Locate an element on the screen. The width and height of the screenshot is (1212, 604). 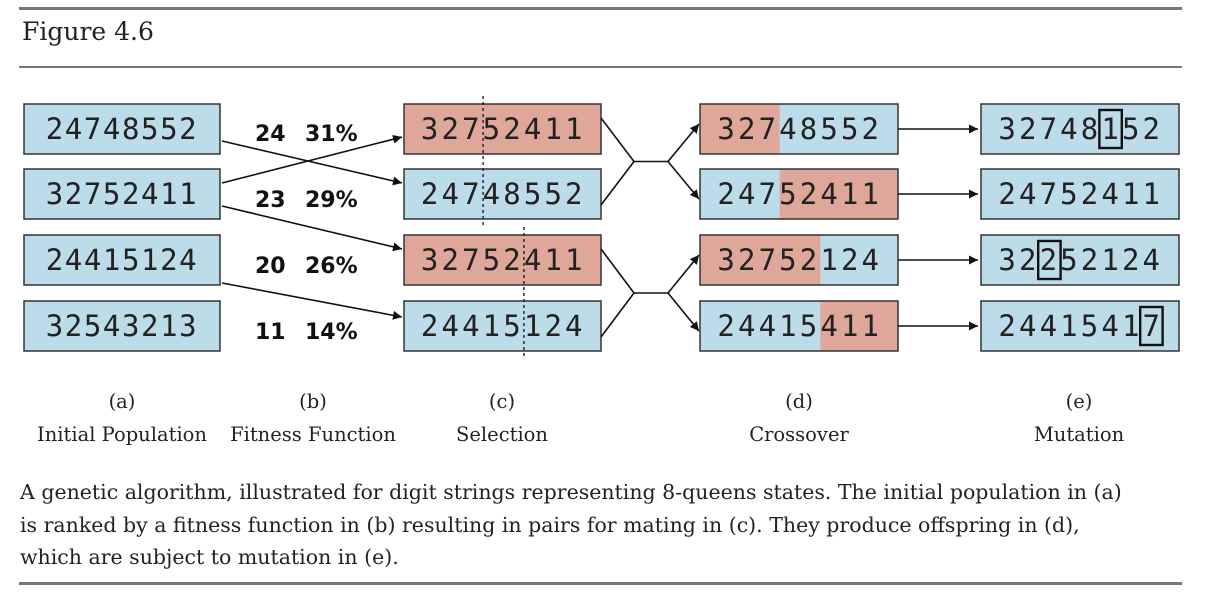
mutated-string: 24415417 is located at coordinates (1079, 326).